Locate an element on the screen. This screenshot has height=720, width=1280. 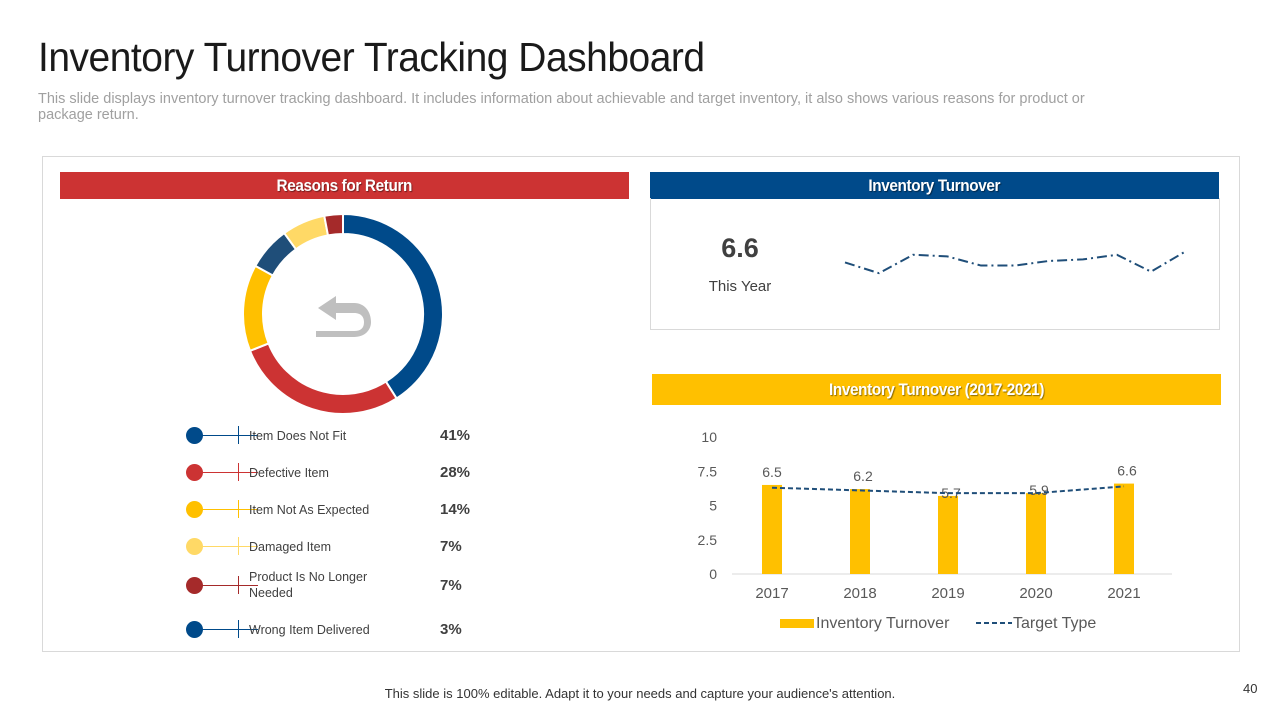
legend-label: Damaged Item is located at coordinates (290, 547).